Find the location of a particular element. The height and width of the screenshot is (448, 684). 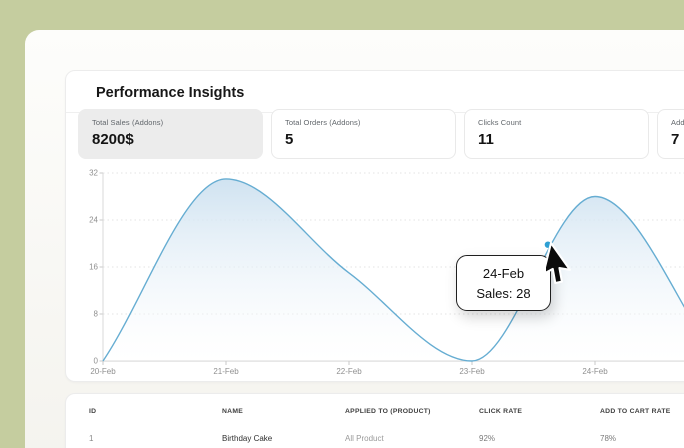

svg-text: 21-Feb is located at coordinates (226, 371).